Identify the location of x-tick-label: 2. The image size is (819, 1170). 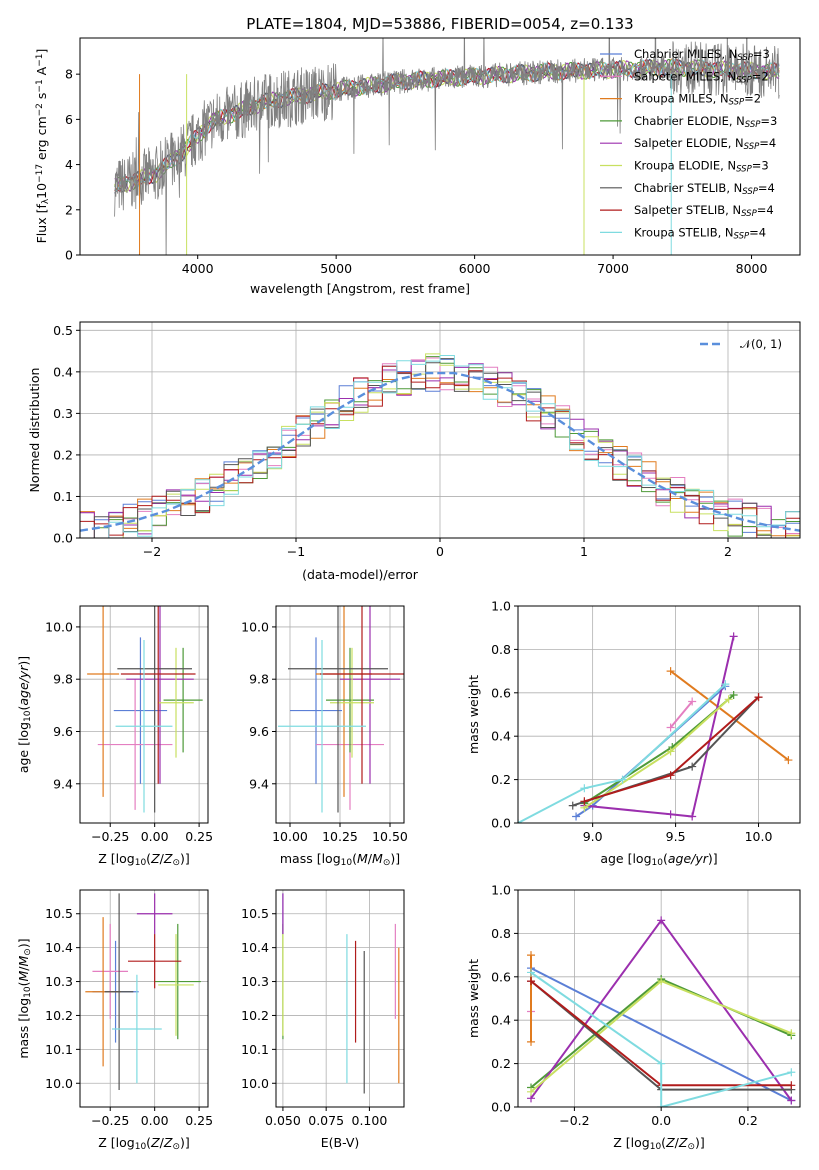
(728, 551).